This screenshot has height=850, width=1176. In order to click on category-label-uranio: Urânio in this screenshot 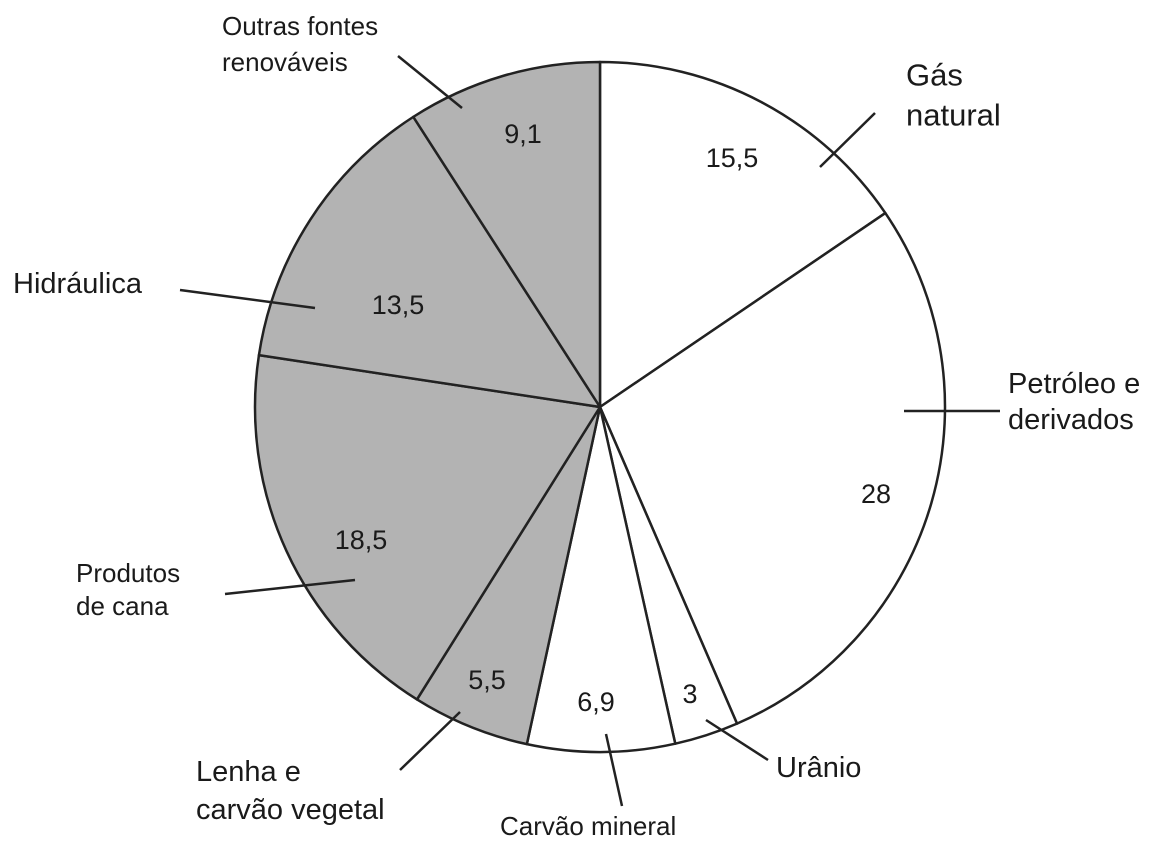, I will do `click(818, 768)`.